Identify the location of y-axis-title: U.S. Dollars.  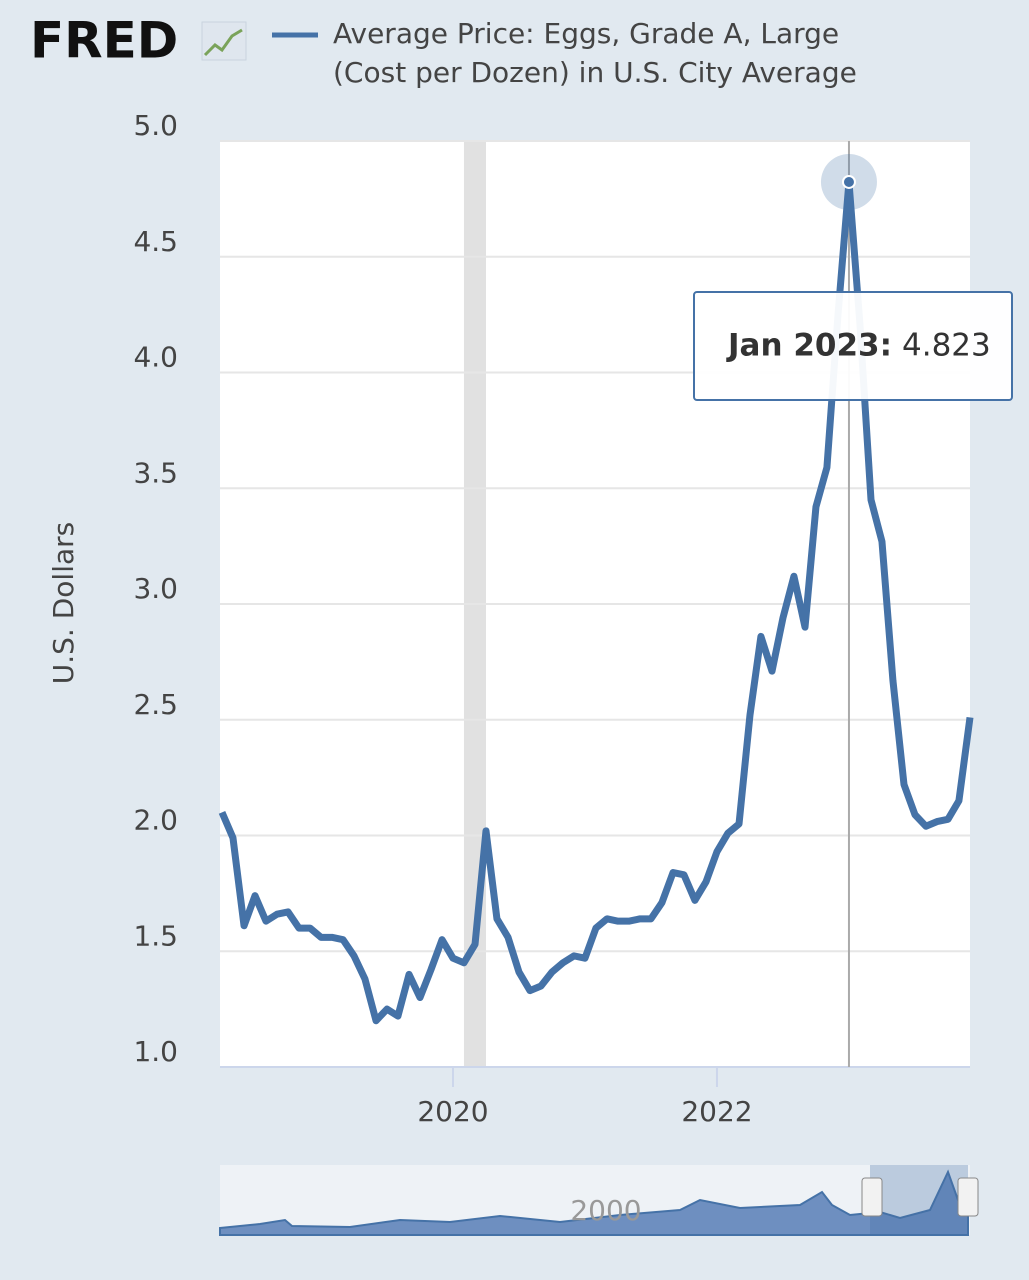
(63, 603).